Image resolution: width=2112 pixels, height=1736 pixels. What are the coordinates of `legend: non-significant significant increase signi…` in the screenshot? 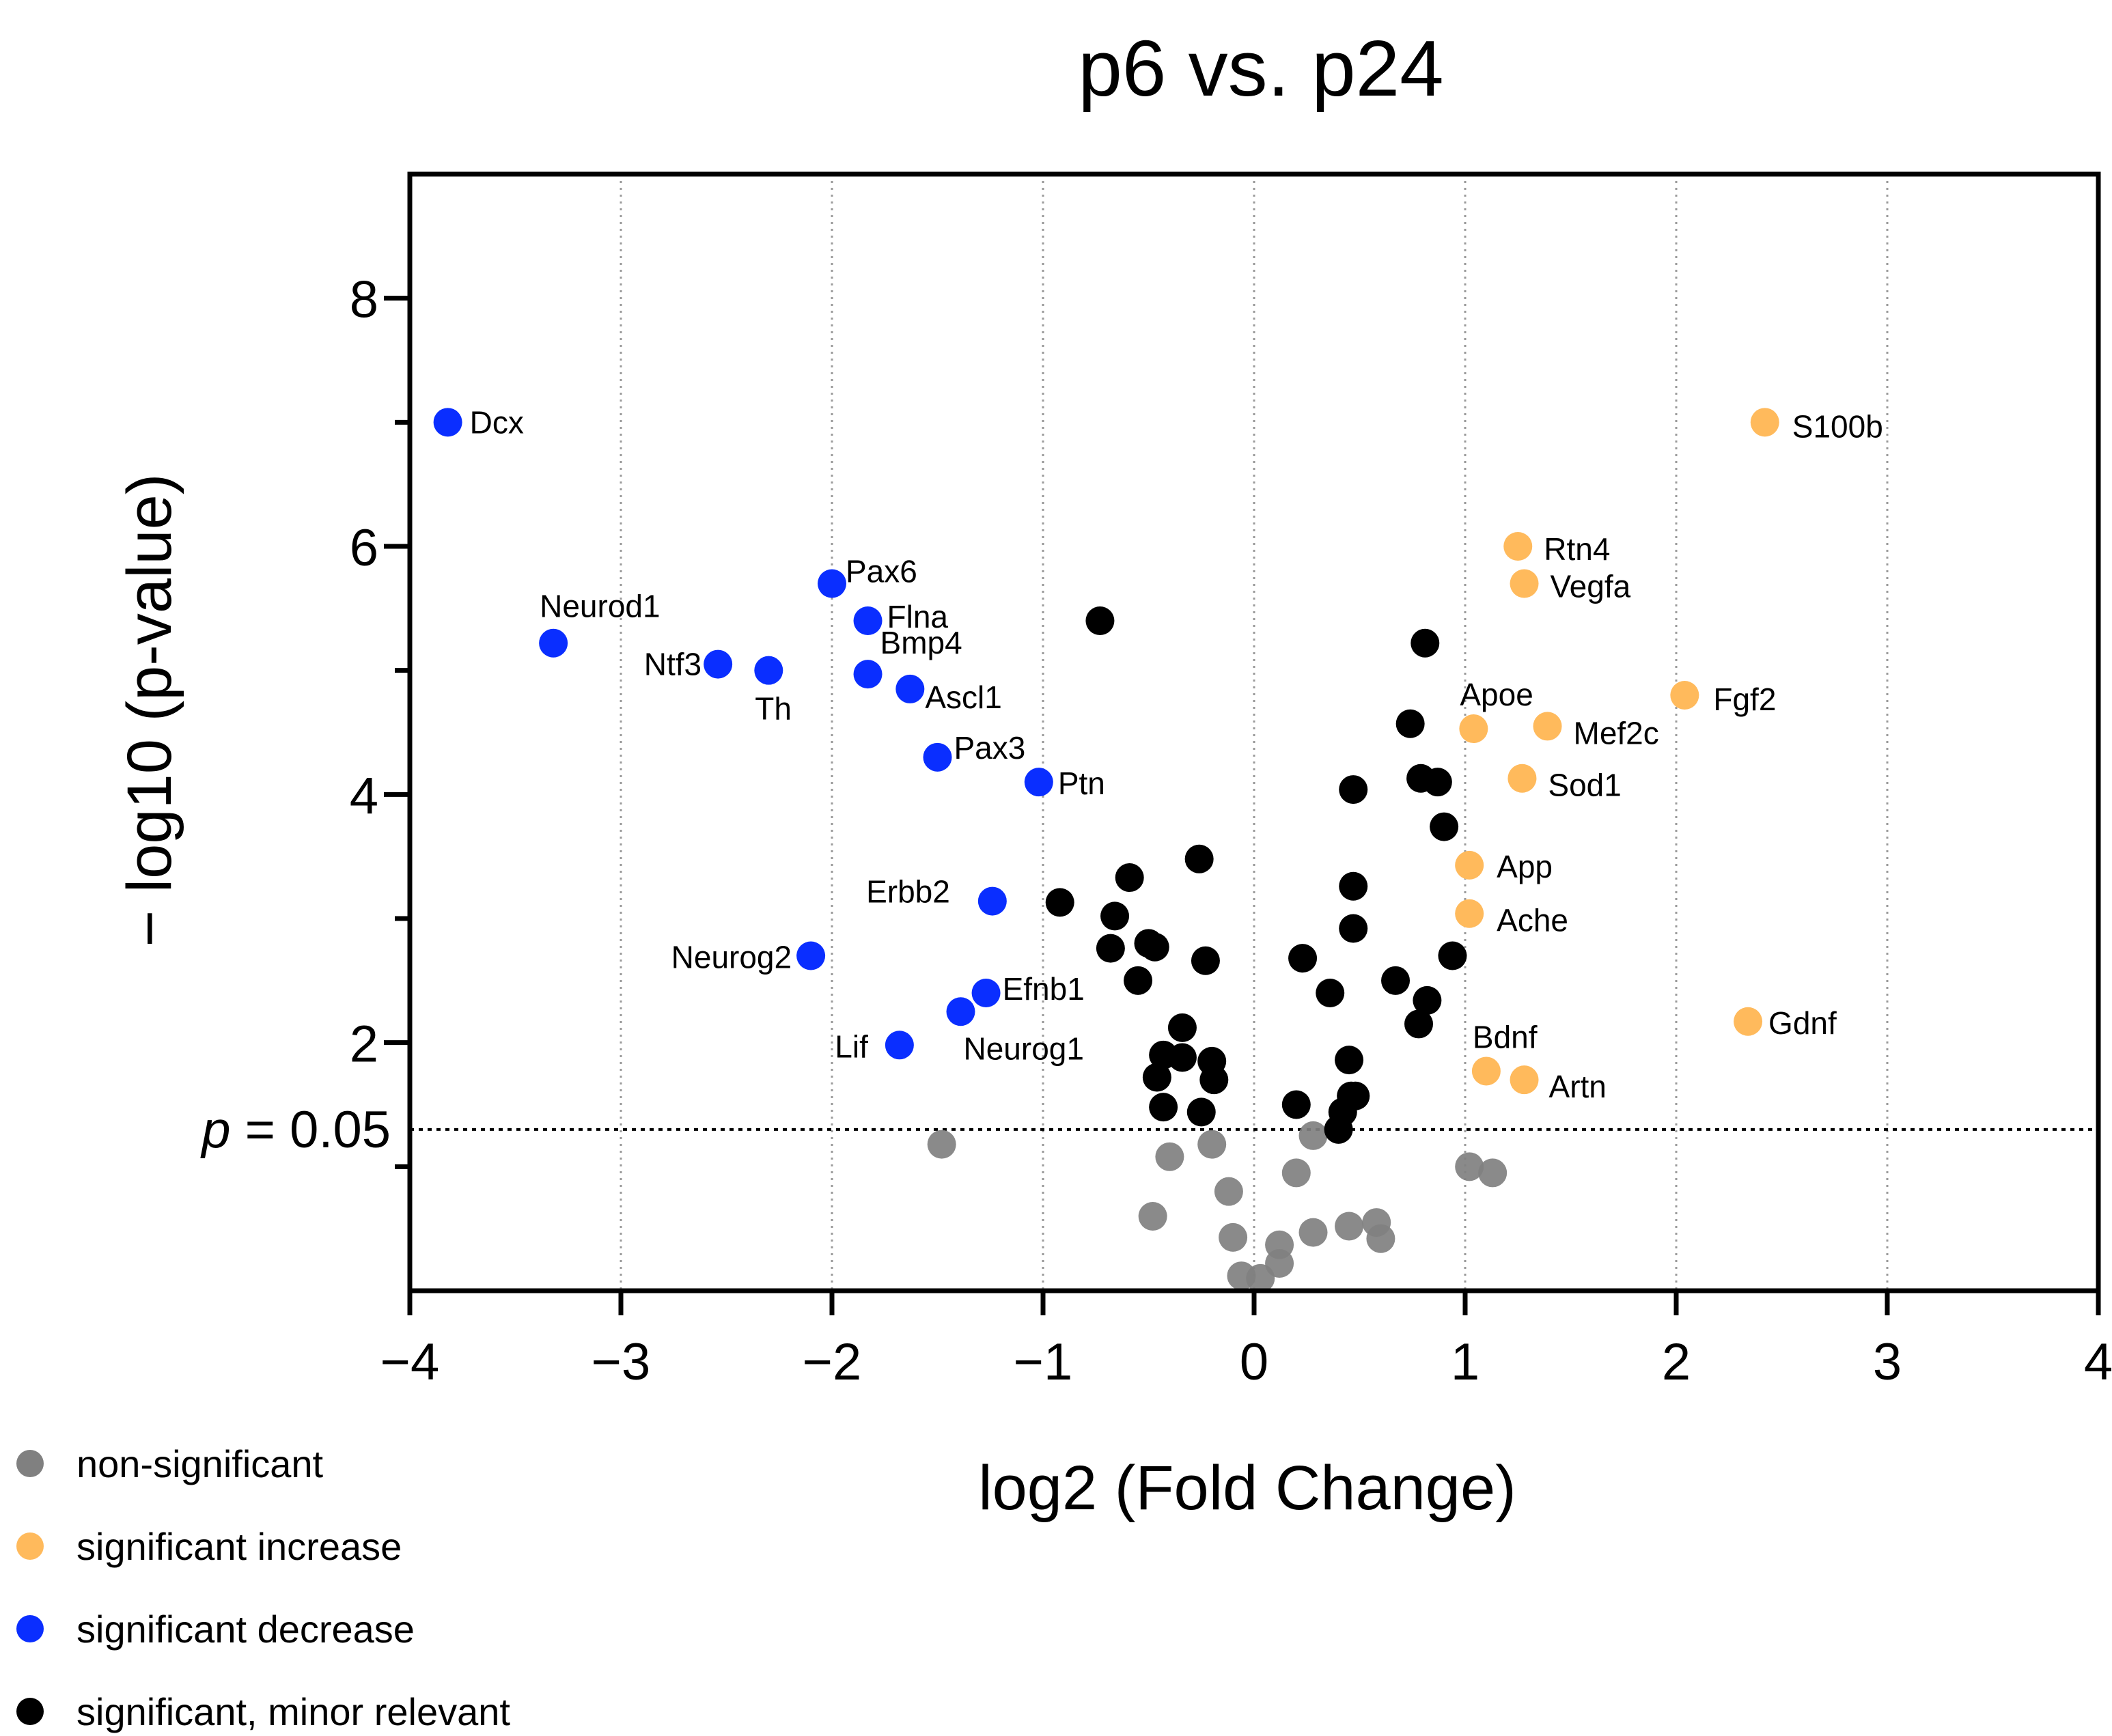 It's located at (263, 1587).